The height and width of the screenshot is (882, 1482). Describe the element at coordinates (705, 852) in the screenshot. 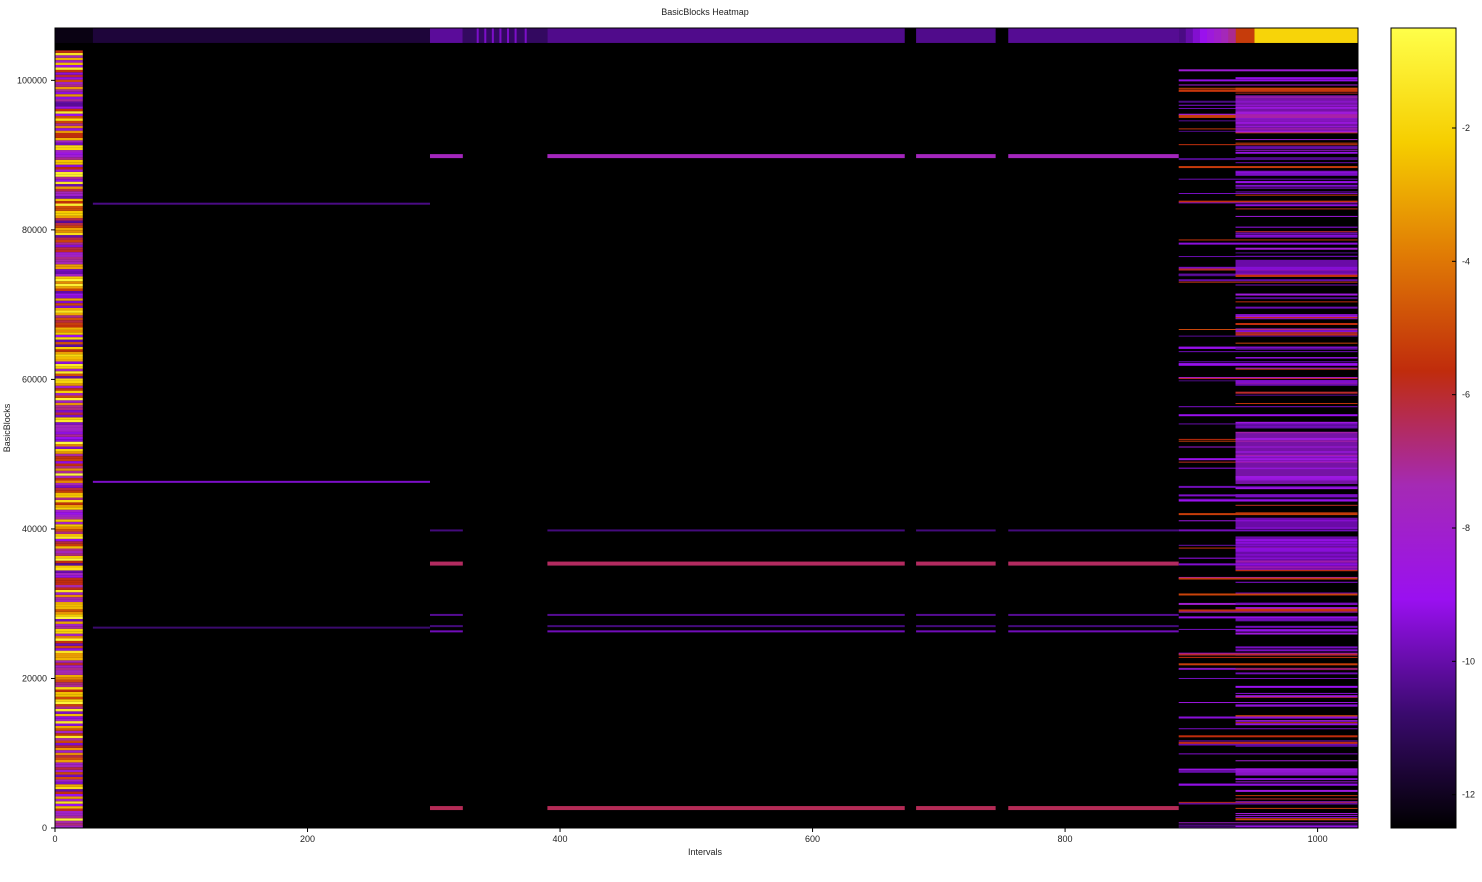

I see `x-axis-label: Intervals` at that location.